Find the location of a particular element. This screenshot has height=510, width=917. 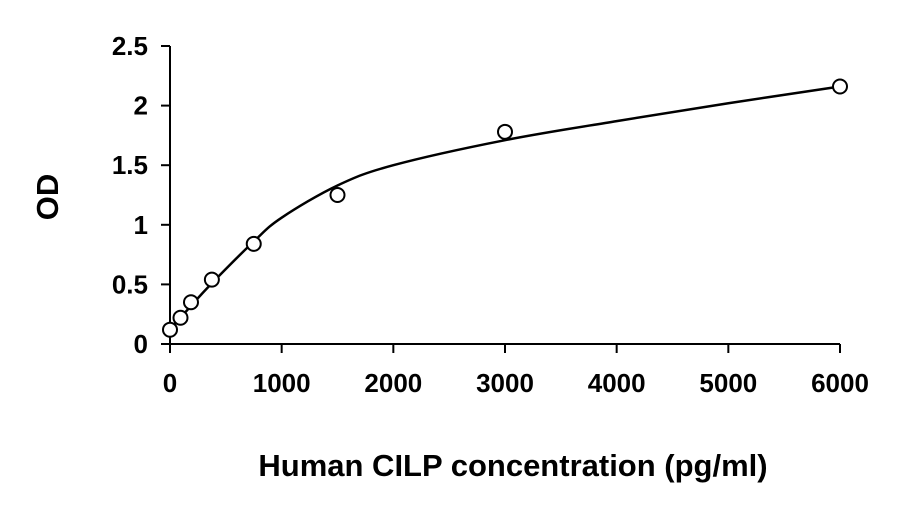

y-tick-label: 1 is located at coordinates (141, 225).